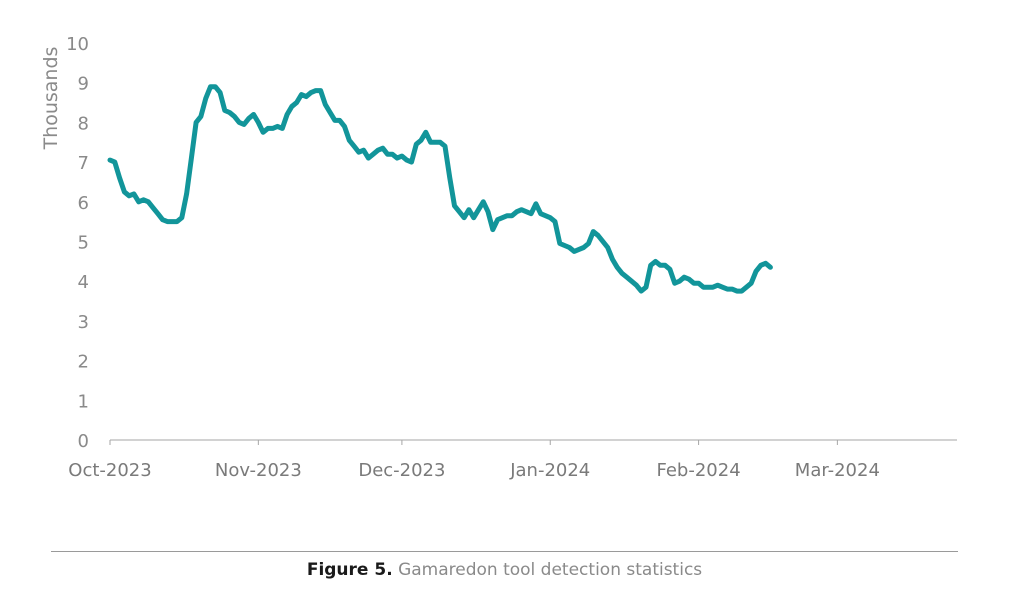 Image resolution: width=1009 pixels, height=597 pixels. What do you see at coordinates (83, 282) in the screenshot?
I see `y-tick-label: 4` at bounding box center [83, 282].